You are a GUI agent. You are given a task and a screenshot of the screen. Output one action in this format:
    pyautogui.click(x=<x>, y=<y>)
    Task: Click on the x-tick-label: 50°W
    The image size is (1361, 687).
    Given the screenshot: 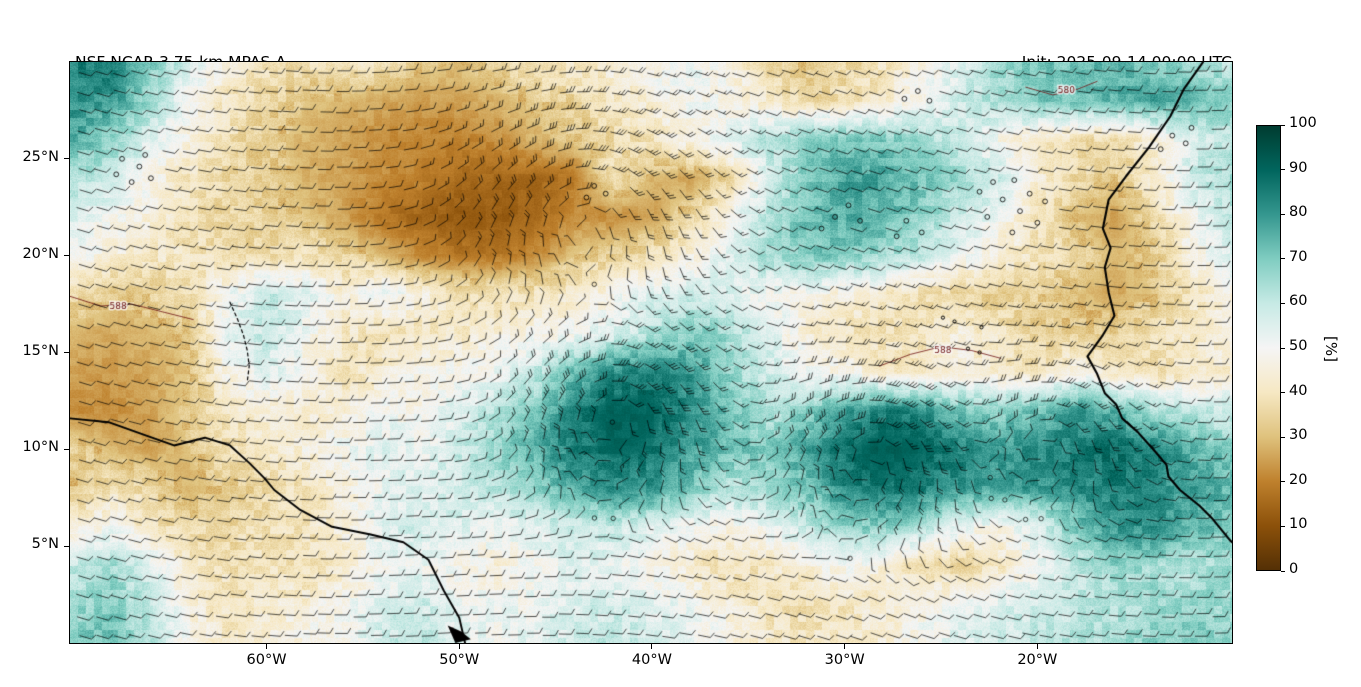 What is the action you would take?
    pyautogui.click(x=459, y=660)
    